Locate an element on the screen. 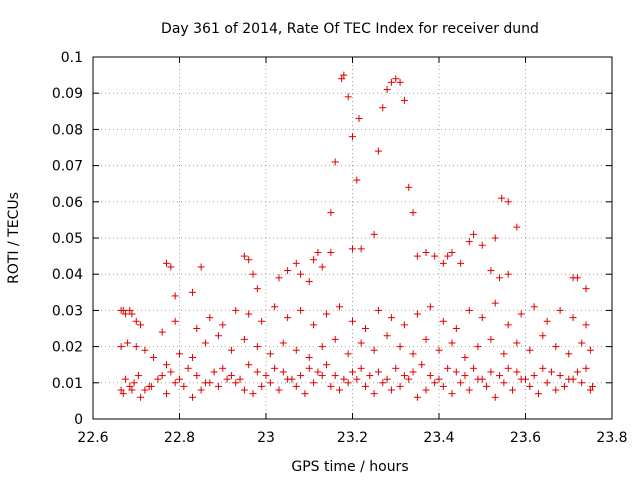  y-tick-label: 0 is located at coordinates (78, 420).